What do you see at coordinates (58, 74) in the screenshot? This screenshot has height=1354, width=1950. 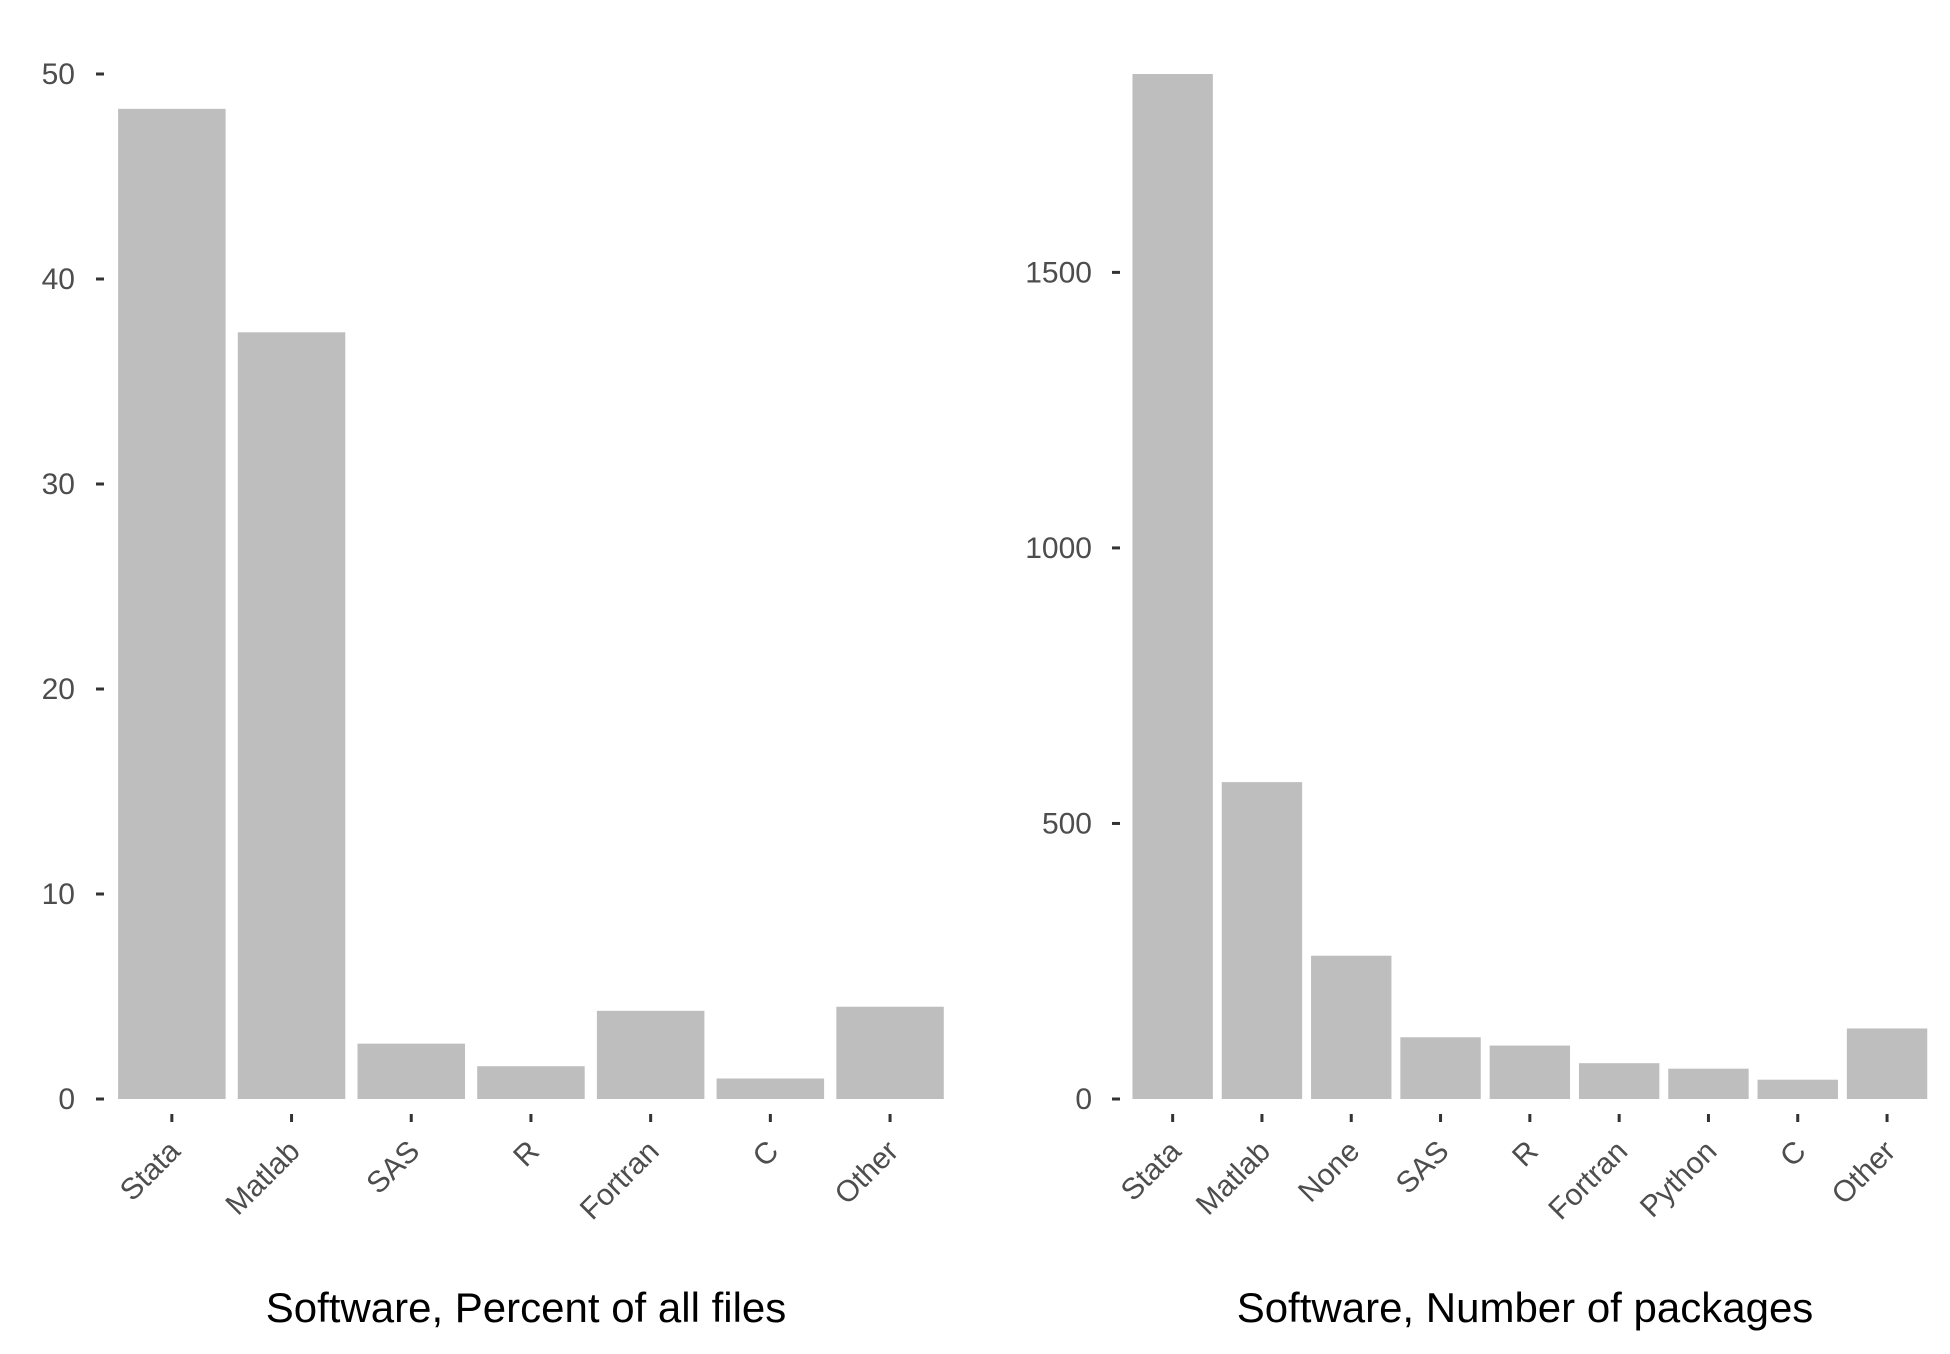 I see `left-y-tick-label: 50` at bounding box center [58, 74].